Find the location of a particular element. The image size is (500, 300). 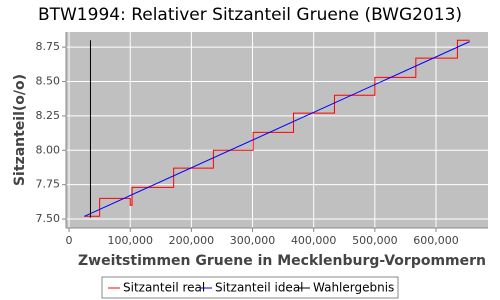

x-tick-label: 600,000 is located at coordinates (436, 240).